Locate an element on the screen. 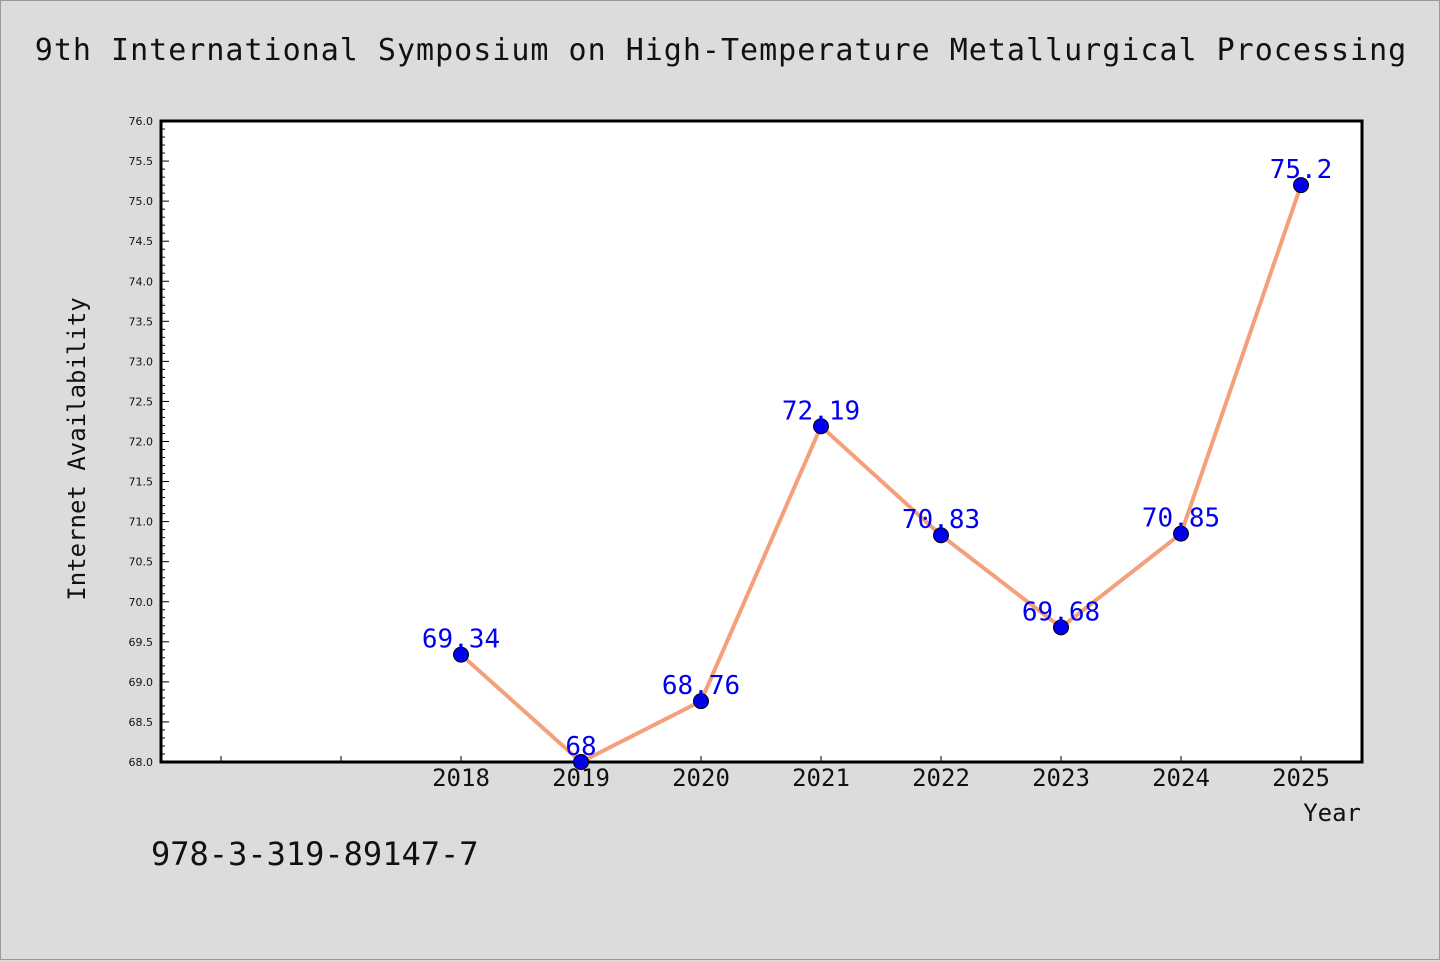 The height and width of the screenshot is (961, 1440). x-tick-label: 2020 is located at coordinates (701, 778).